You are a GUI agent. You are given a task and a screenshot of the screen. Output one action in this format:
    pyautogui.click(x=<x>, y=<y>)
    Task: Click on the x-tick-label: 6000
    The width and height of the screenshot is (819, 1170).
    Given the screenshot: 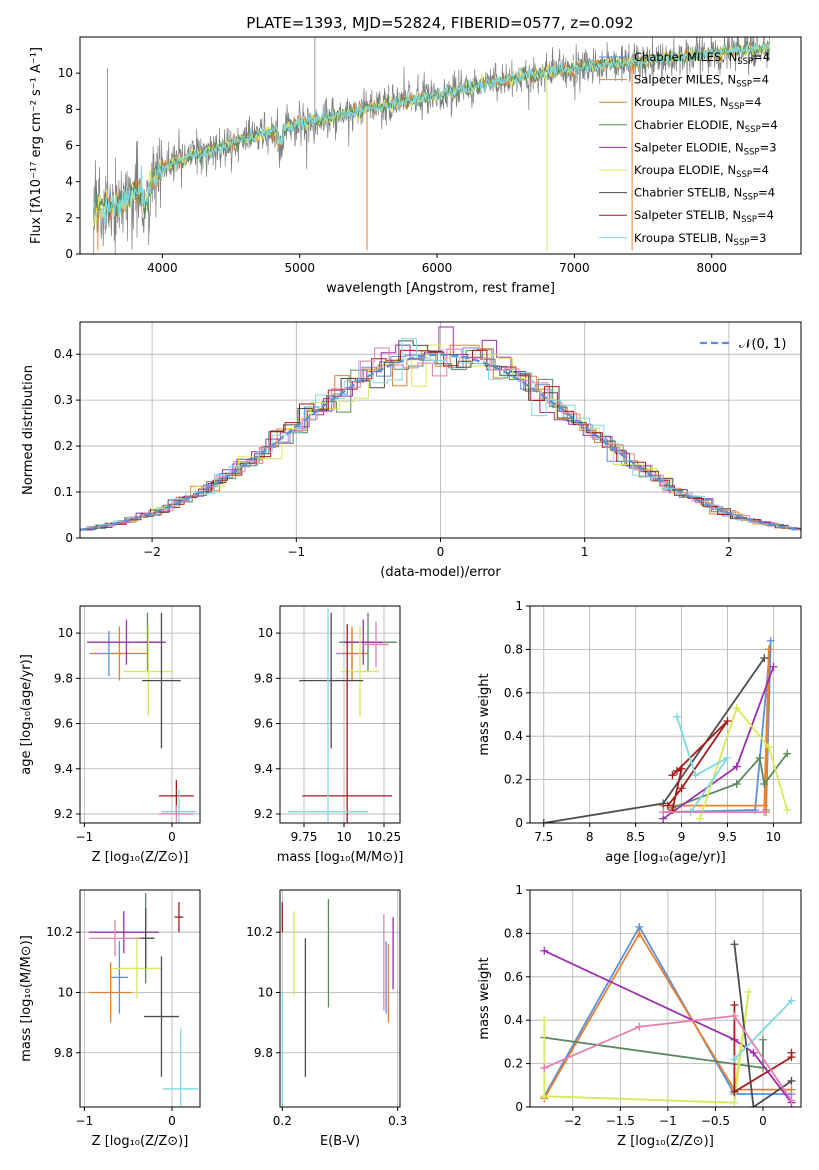 What is the action you would take?
    pyautogui.click(x=437, y=268)
    